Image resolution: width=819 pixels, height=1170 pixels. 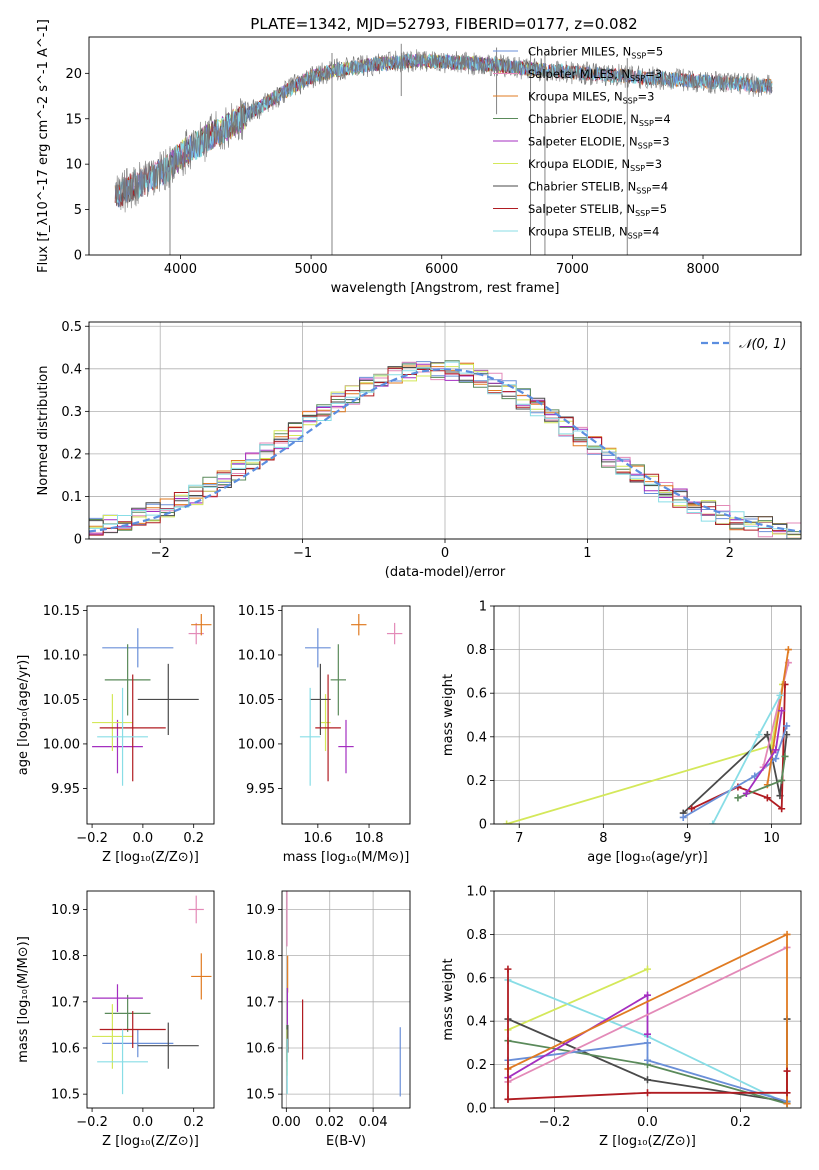 What do you see at coordinates (730, 553) in the screenshot?
I see `x-tick-label: 2` at bounding box center [730, 553].